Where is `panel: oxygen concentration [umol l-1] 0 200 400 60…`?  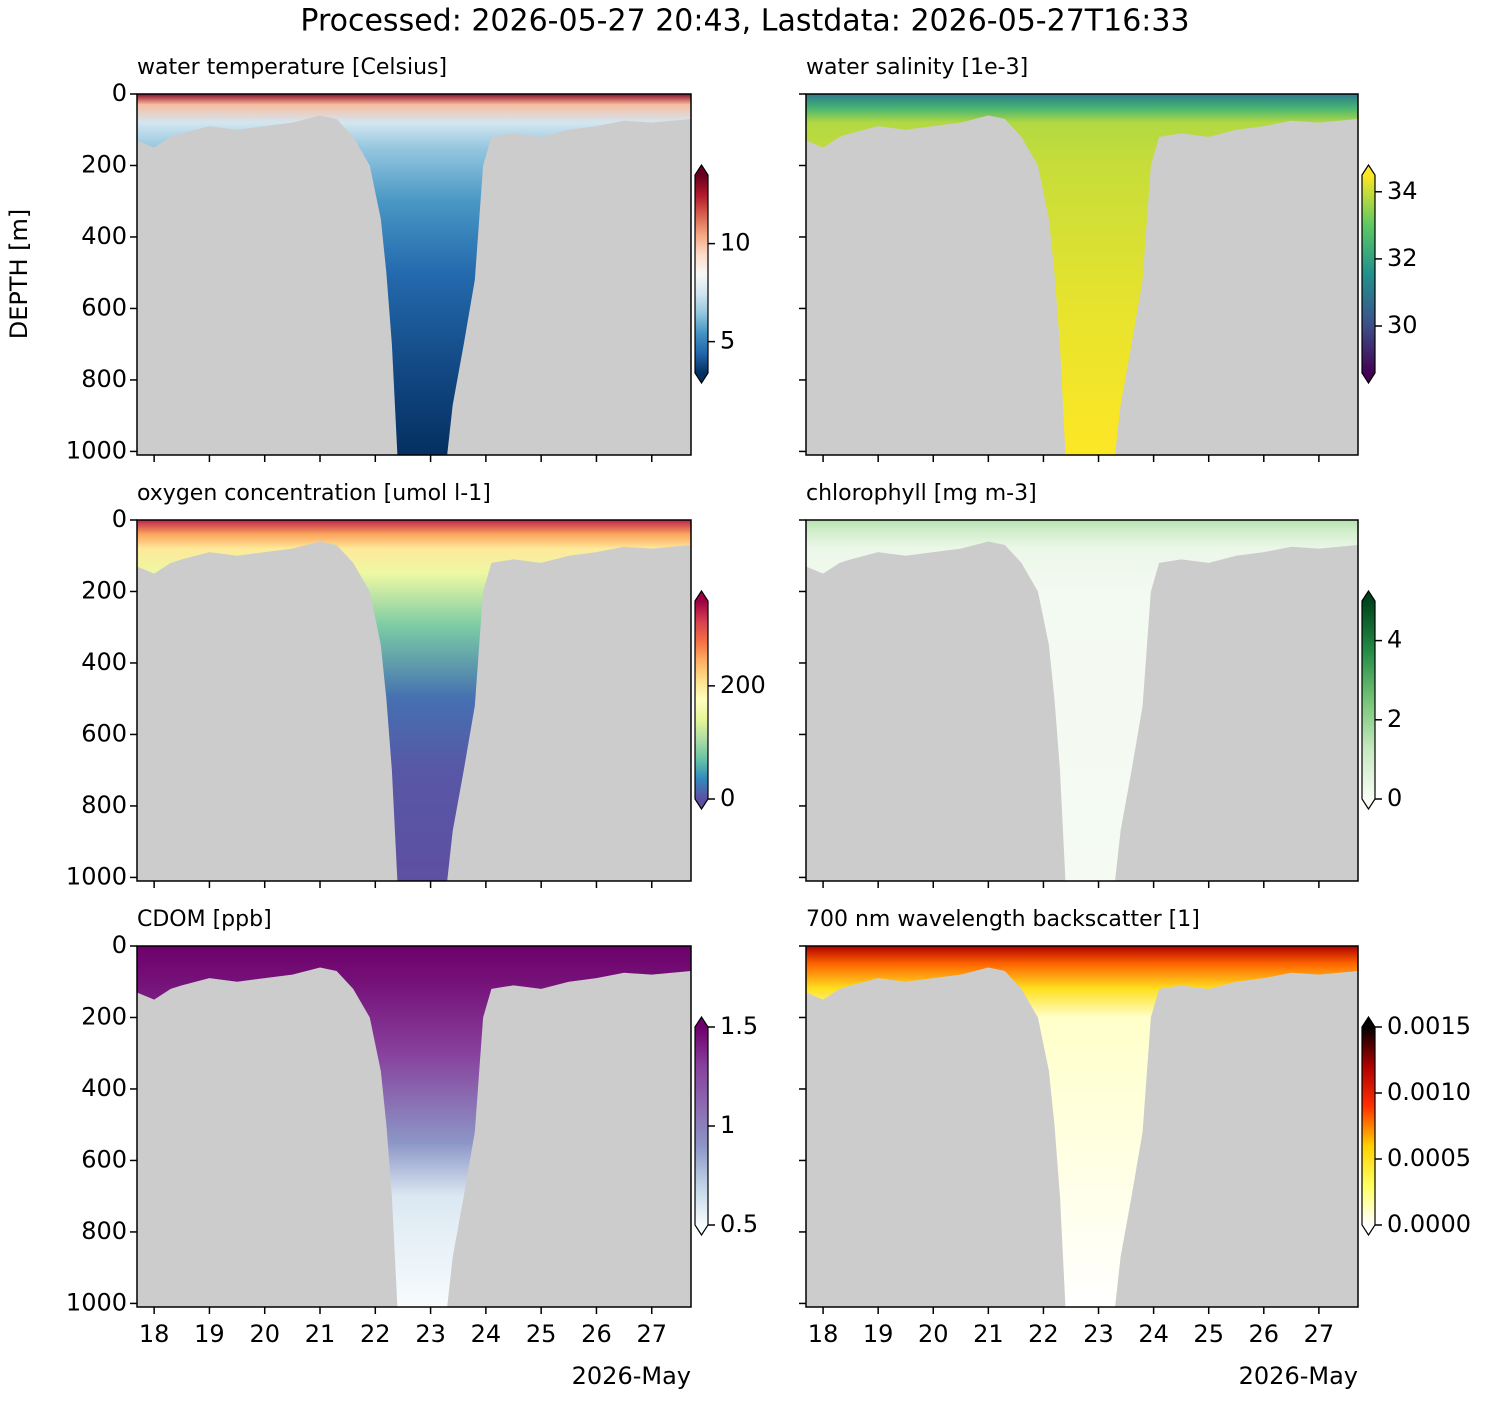
panel: oxygen concentration [umol l-1] 0 200 400 60… is located at coordinates (416, 685).